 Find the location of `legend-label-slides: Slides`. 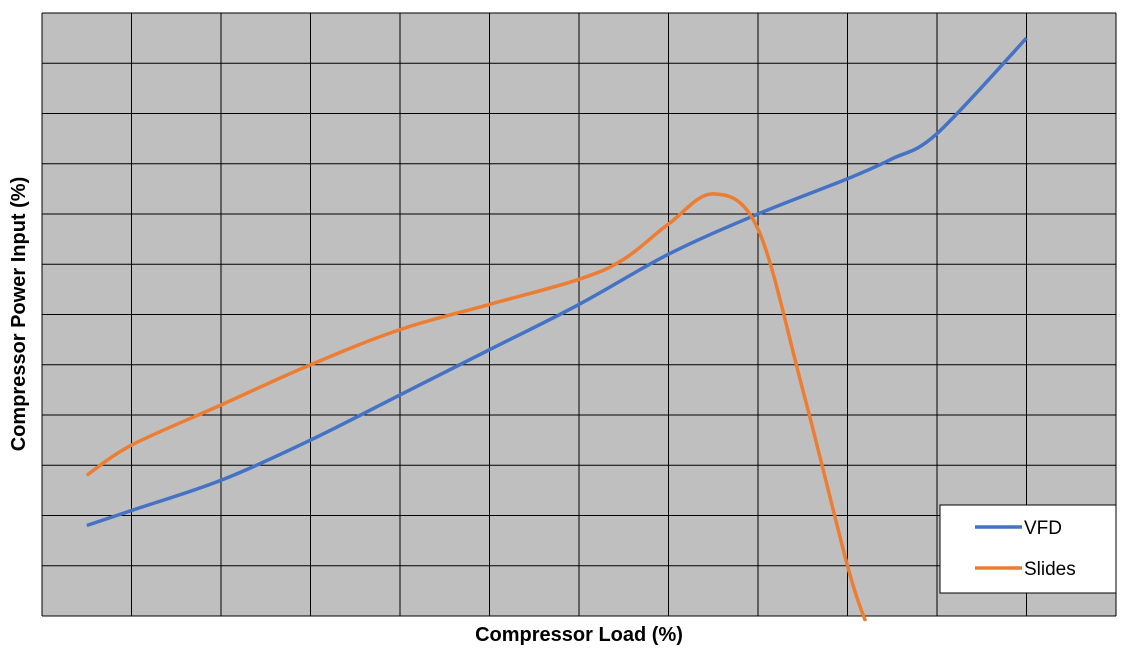

legend-label-slides: Slides is located at coordinates (1050, 569).